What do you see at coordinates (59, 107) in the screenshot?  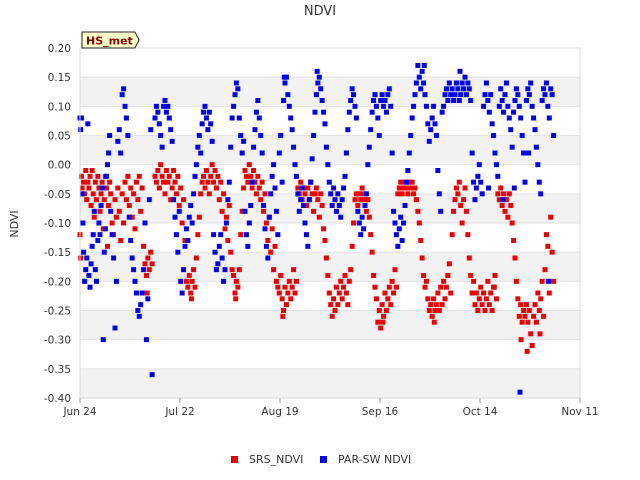 I see `y-tick-label: 0.10` at bounding box center [59, 107].